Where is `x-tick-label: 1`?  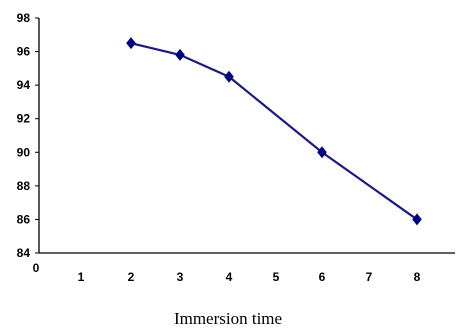
x-tick-label: 1 is located at coordinates (81, 277).